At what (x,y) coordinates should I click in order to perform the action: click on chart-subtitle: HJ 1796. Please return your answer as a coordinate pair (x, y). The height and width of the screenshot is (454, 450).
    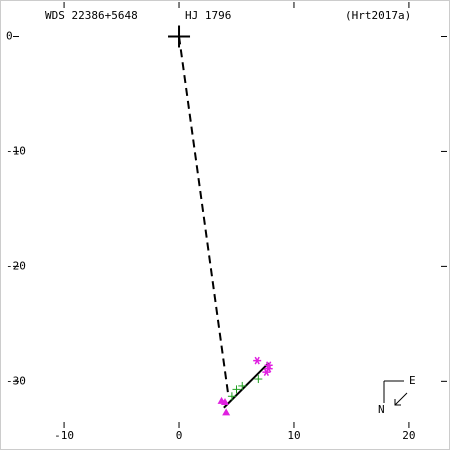
    Looking at the image, I should click on (208, 15).